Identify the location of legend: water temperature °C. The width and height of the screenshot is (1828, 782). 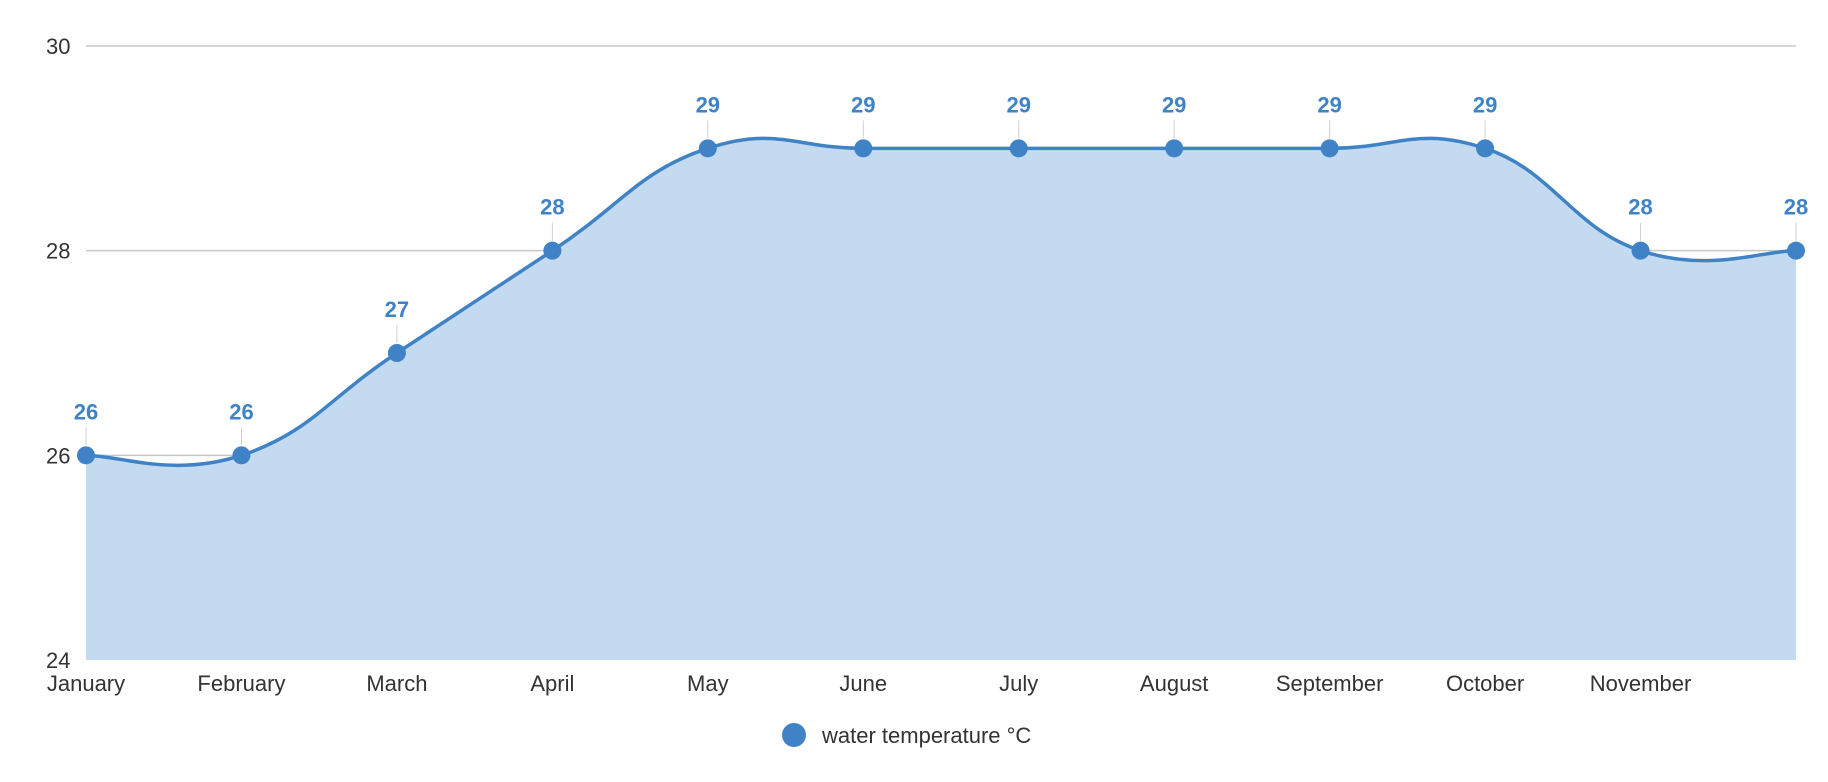
(906, 735).